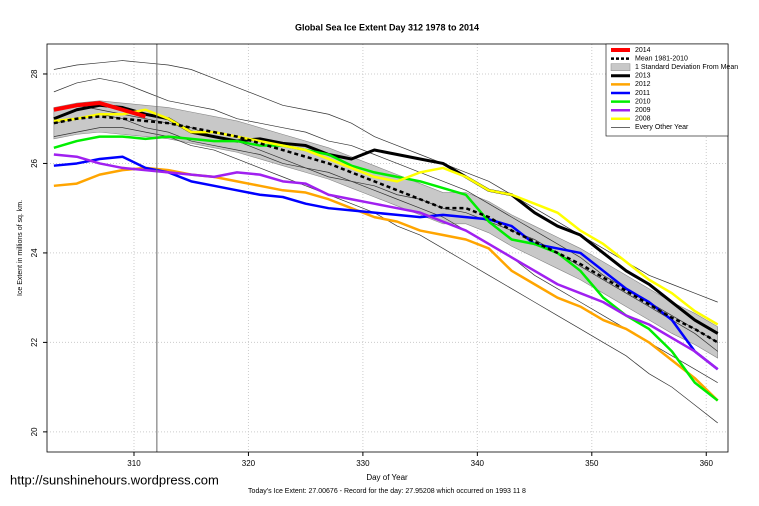 The height and width of the screenshot is (506, 759). I want to click on legend-swatch, so click(620, 67).